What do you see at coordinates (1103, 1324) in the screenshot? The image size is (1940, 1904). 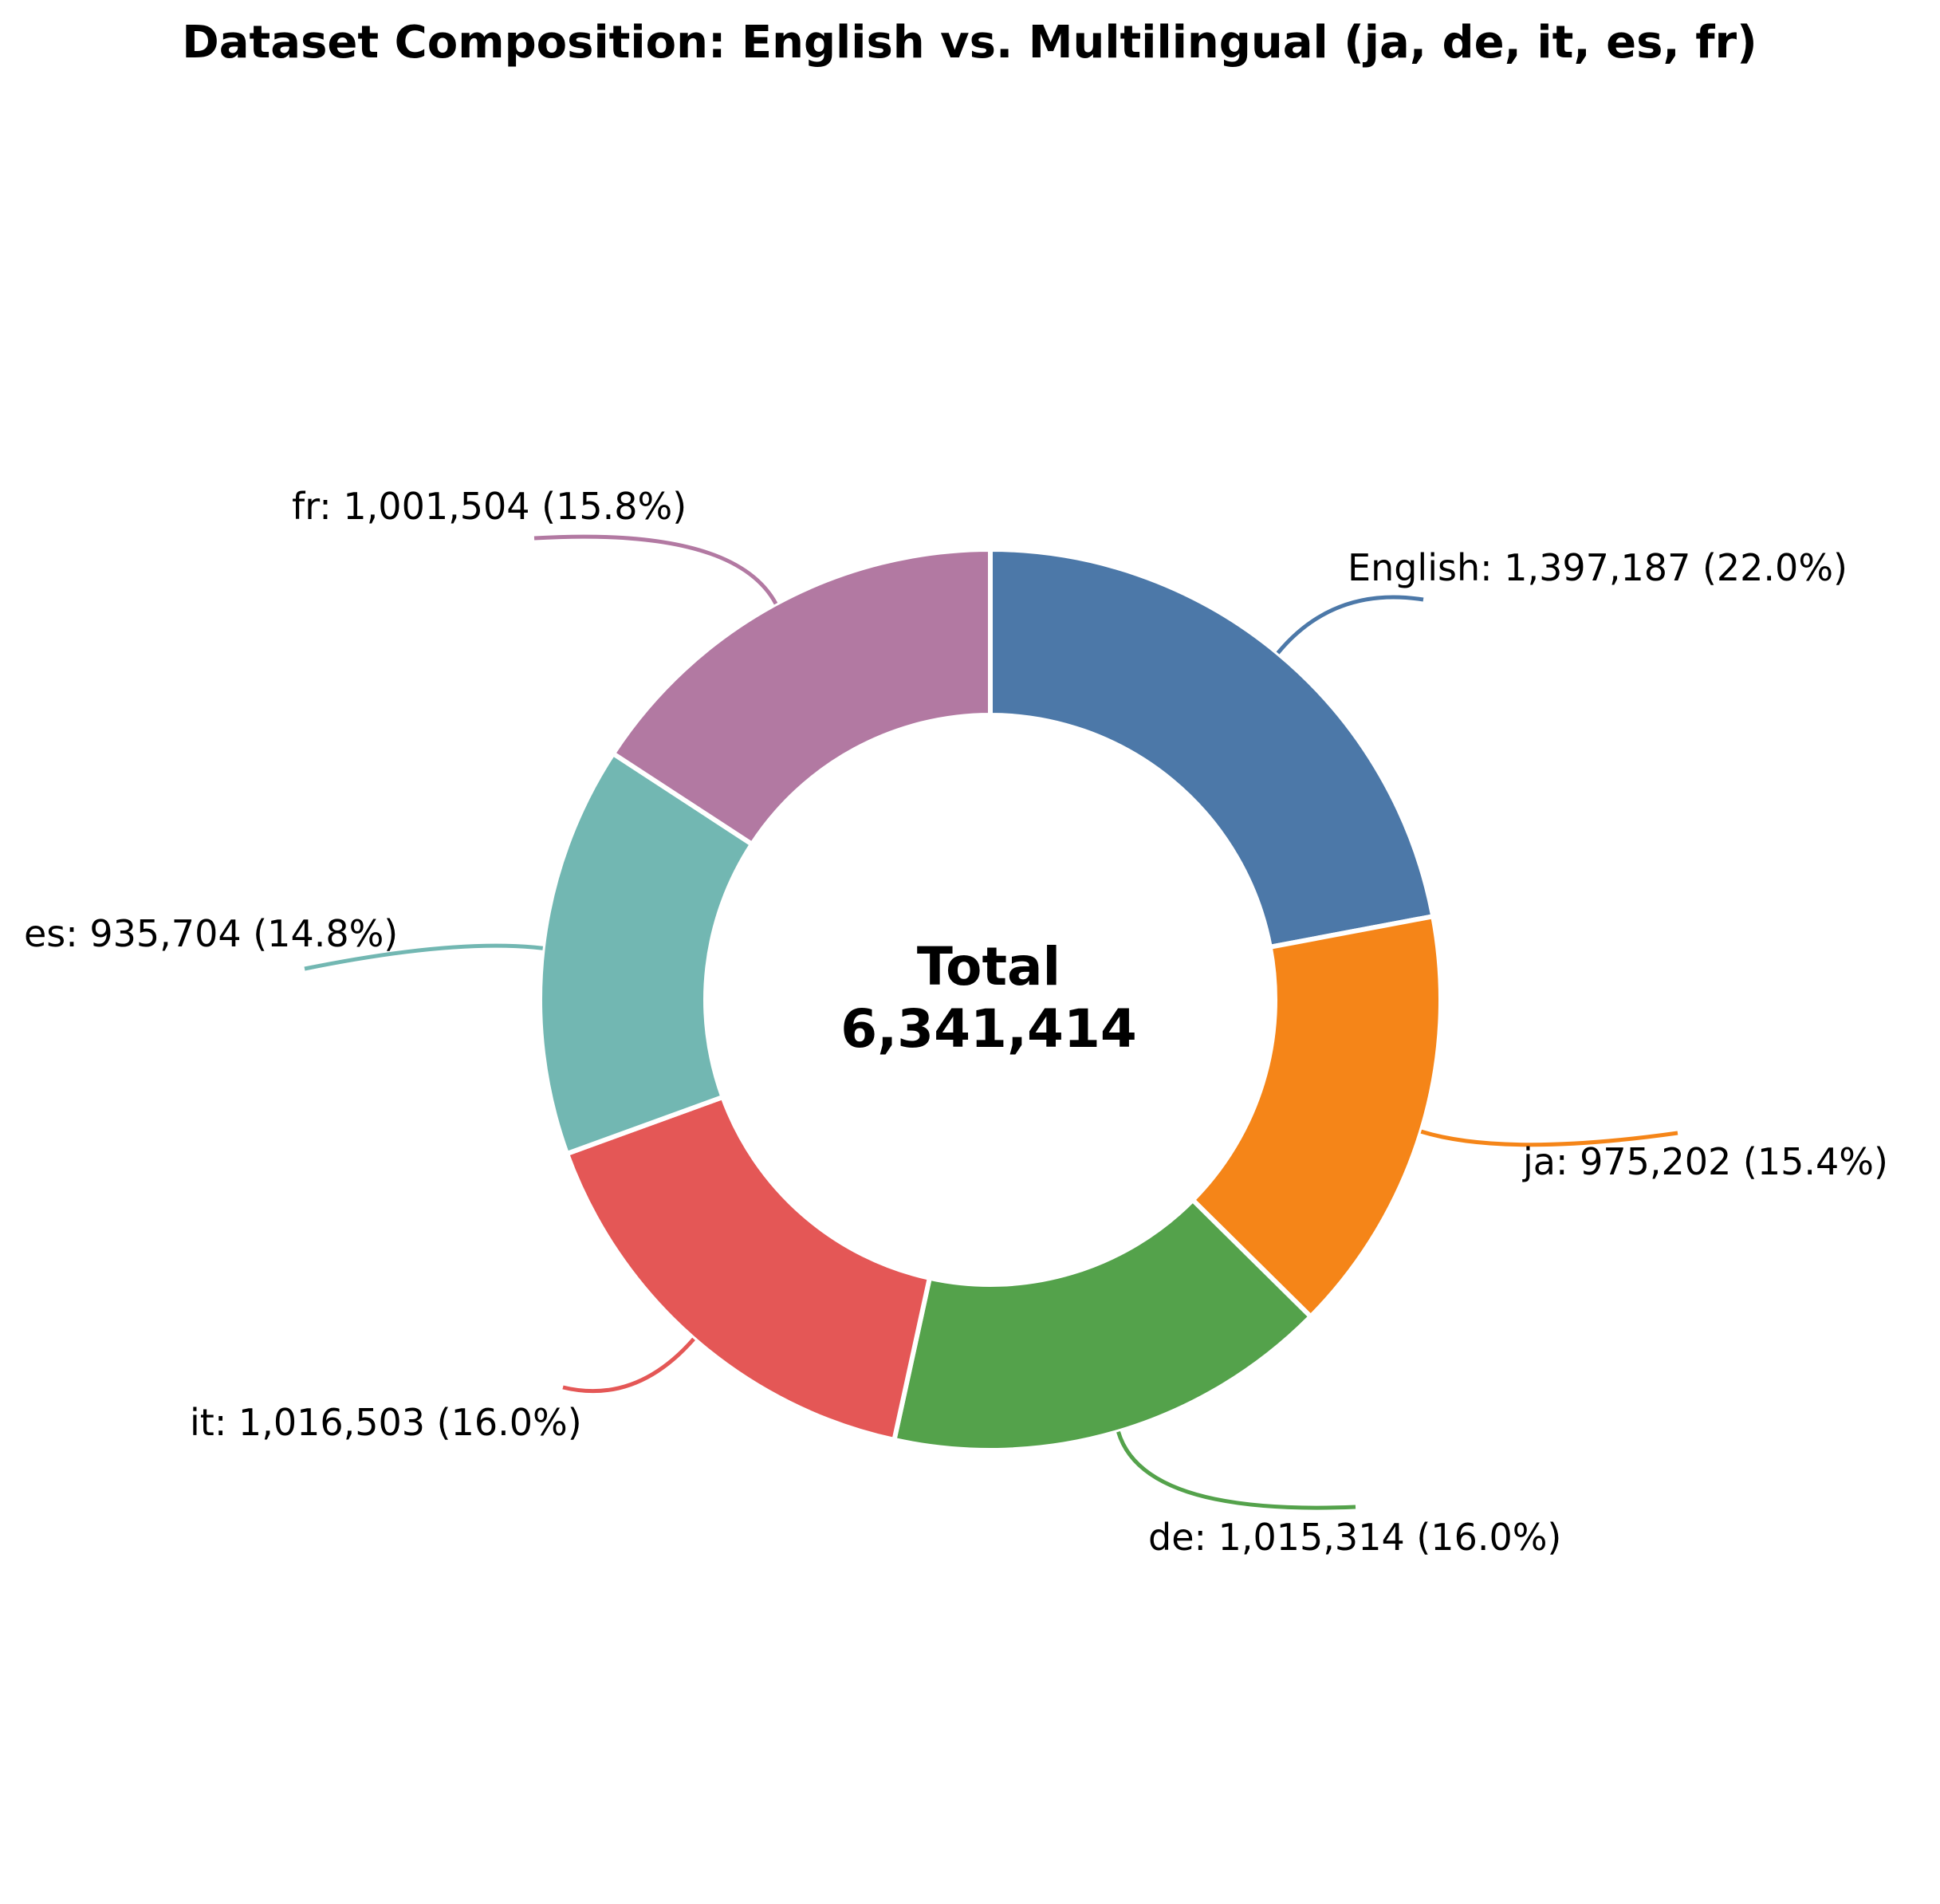 I see `slice-de` at bounding box center [1103, 1324].